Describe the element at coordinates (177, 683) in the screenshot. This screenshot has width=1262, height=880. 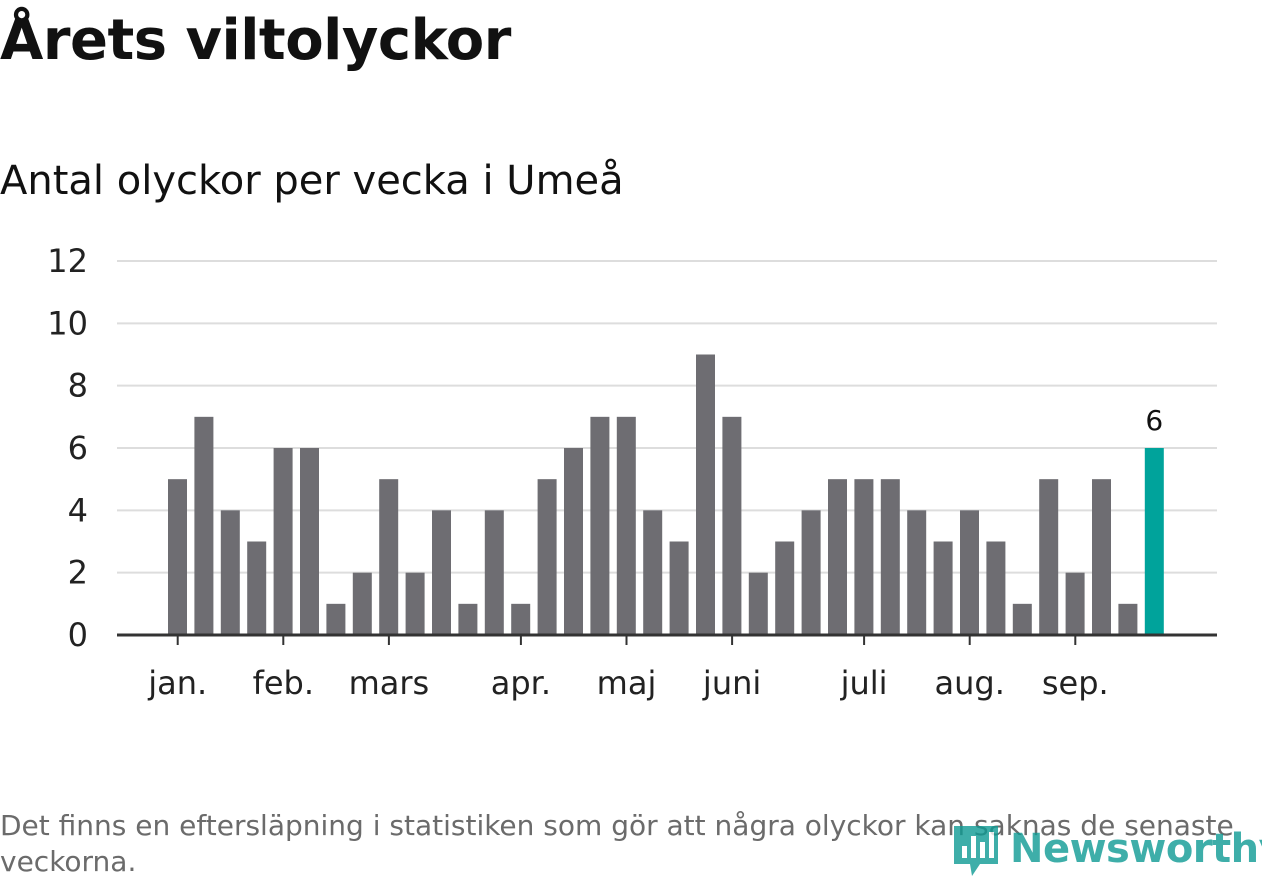
I see `x-tick-label: jan.` at that location.